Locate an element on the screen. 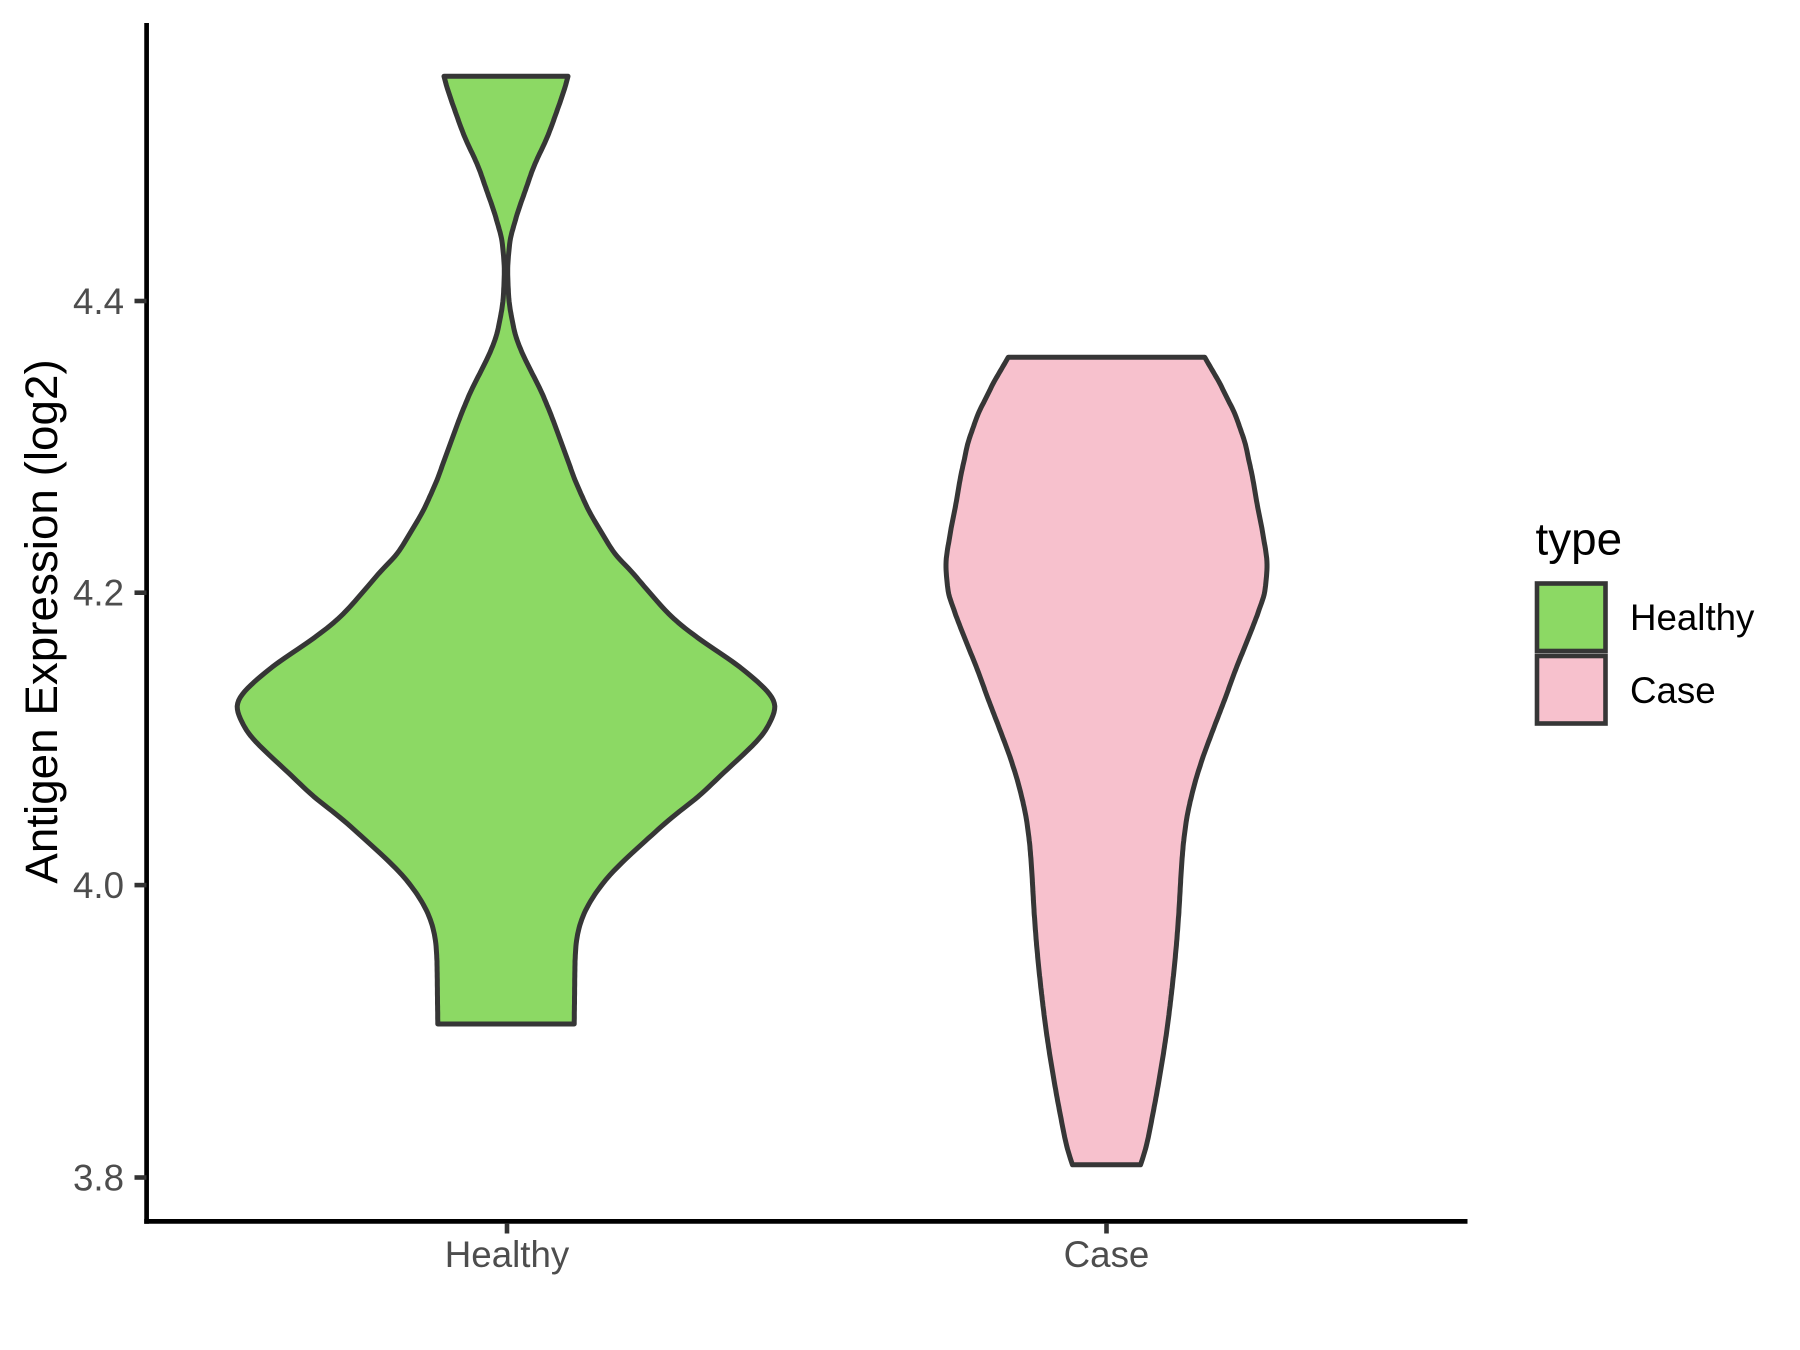 This screenshot has height=1350, width=1800. svg-text: 4.0 is located at coordinates (98, 885).